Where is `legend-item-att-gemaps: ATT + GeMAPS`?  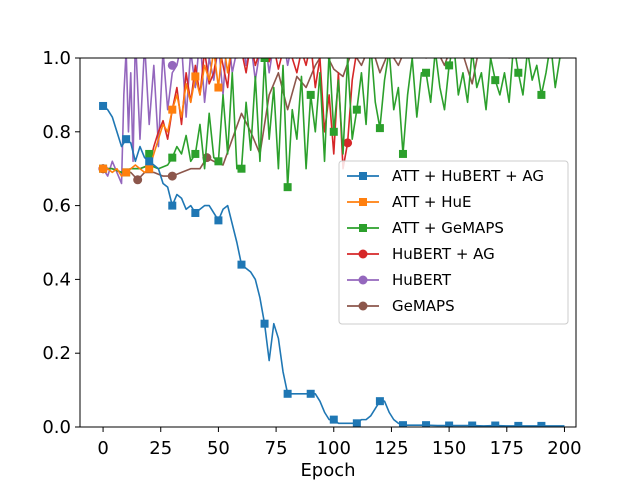 legend-item-att-gemaps: ATT + GeMAPS is located at coordinates (425, 228).